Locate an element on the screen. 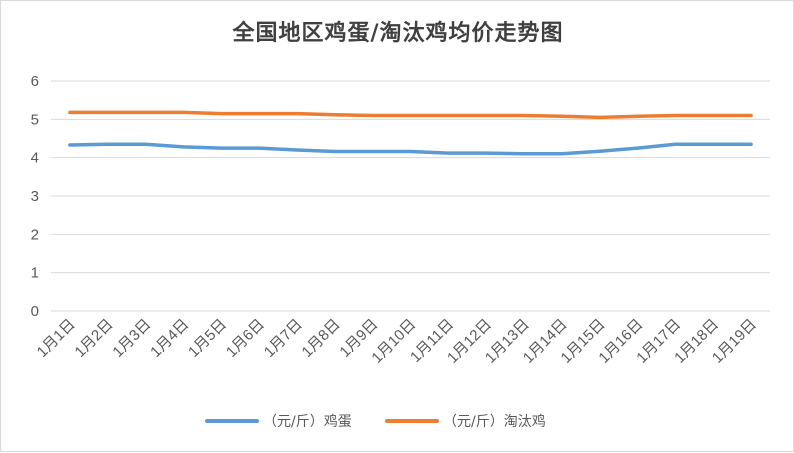 The image size is (794, 453). x-tick-label: 1月3日 is located at coordinates (131, 338).